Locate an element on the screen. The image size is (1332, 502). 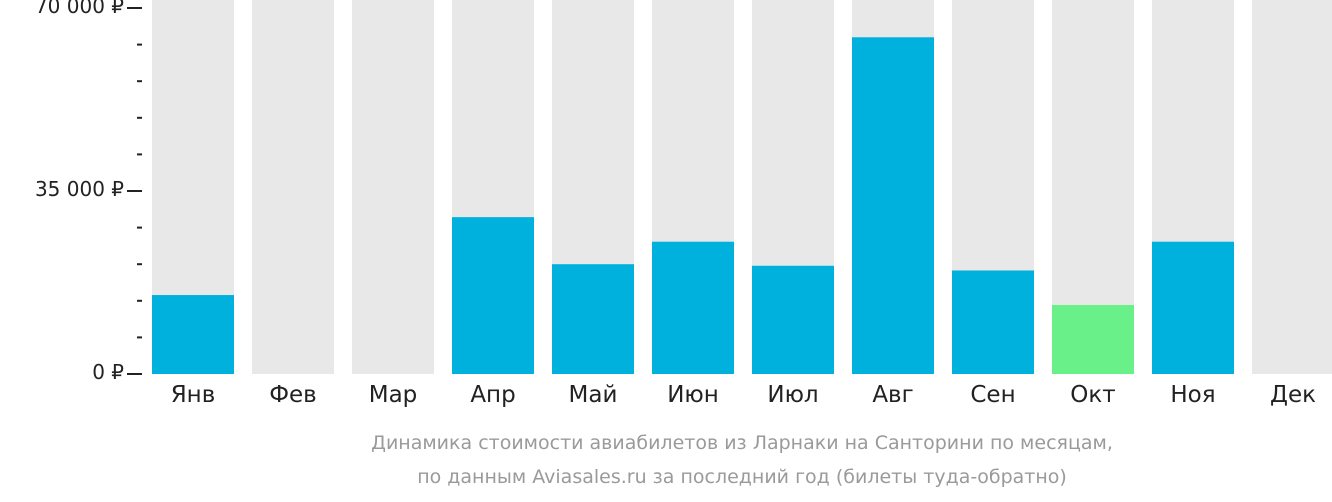
x-tick-label: Июл is located at coordinates (793, 395).